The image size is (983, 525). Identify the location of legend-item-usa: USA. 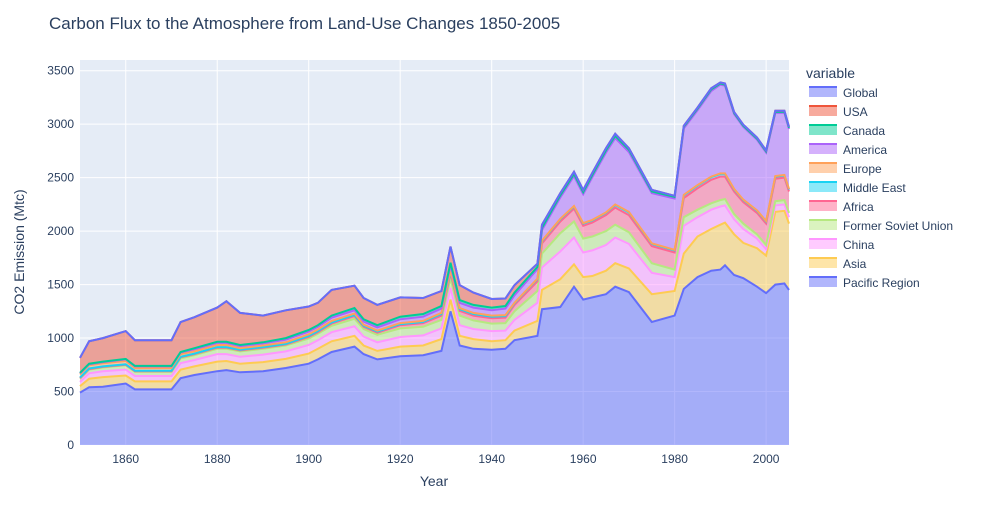
(838, 112).